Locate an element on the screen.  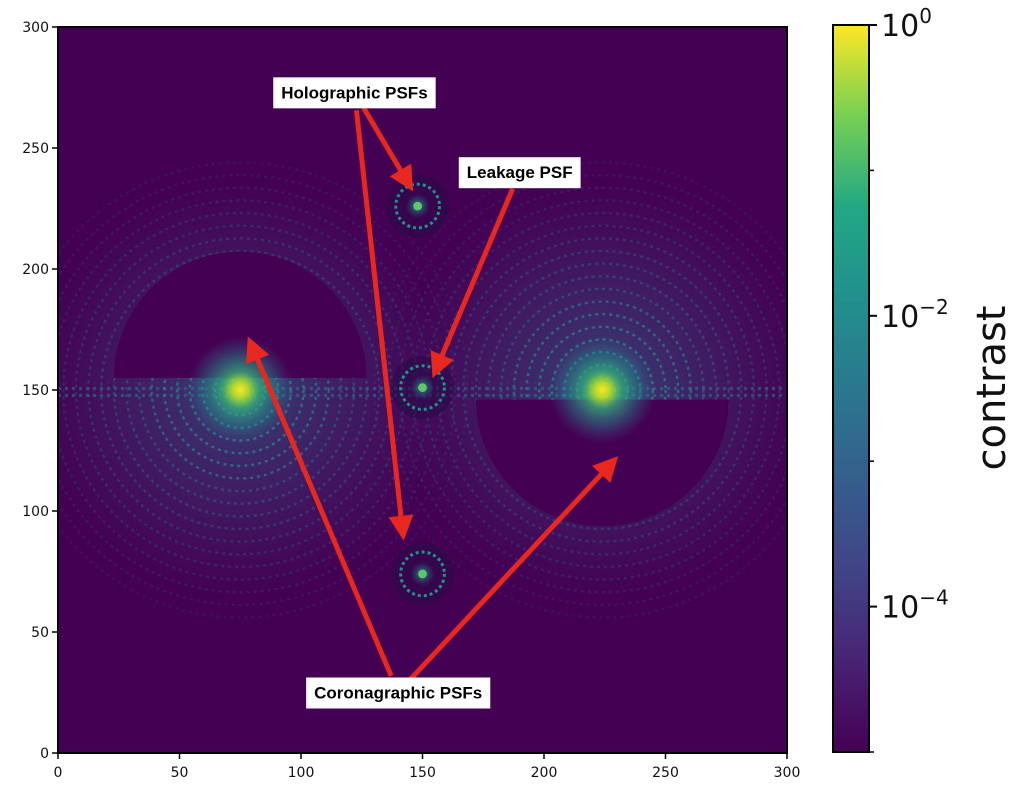
x-axis: 0 50 100 150 200 250 300 is located at coordinates (427, 767).